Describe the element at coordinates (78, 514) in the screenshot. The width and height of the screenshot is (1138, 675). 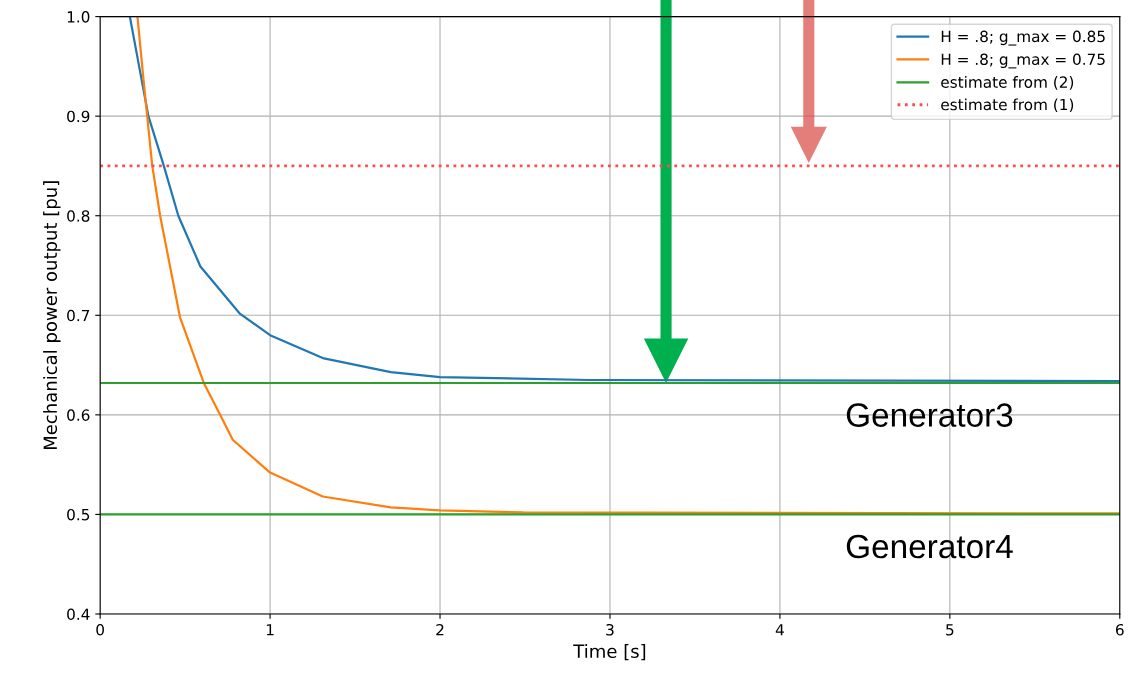
I see `y-tick-label: 0.5` at that location.